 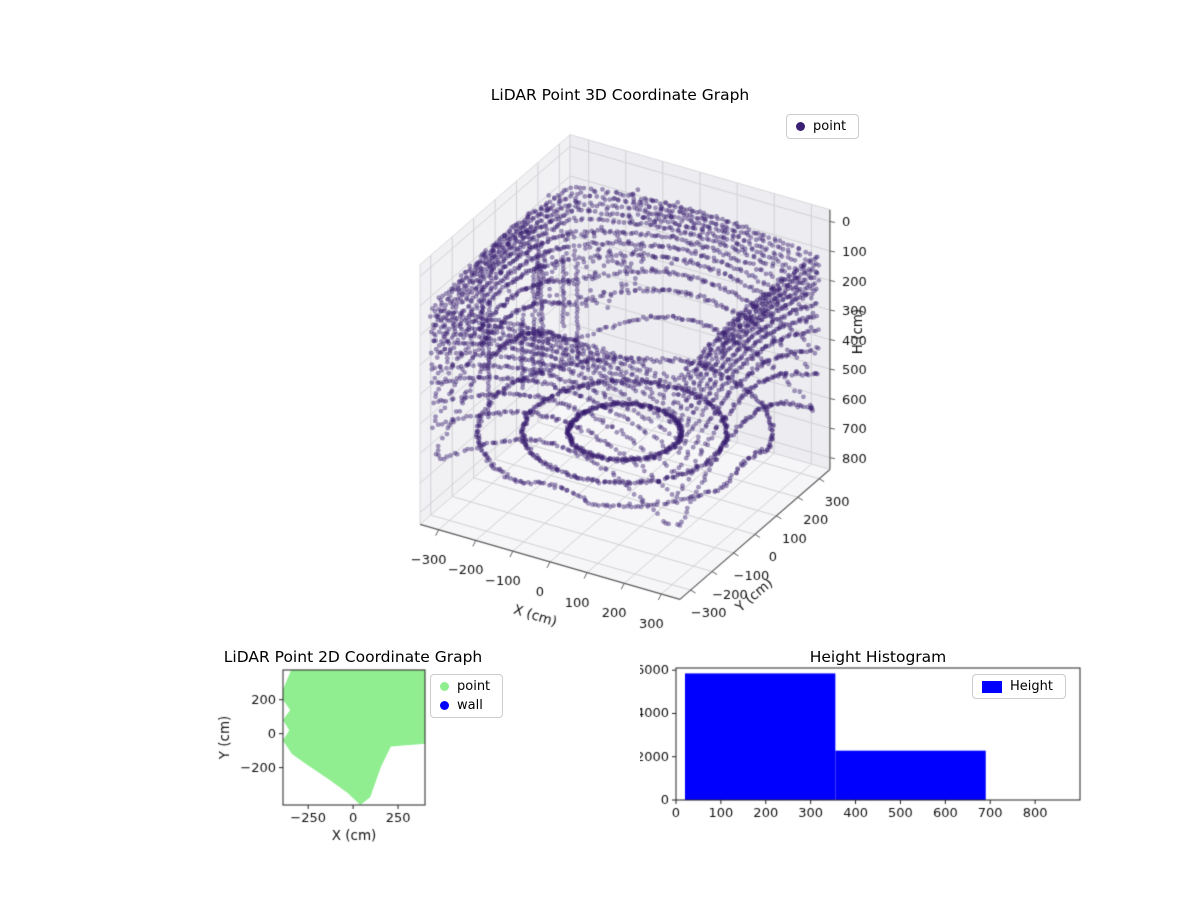 I want to click on legend-item-wall: wall, so click(x=465, y=705).